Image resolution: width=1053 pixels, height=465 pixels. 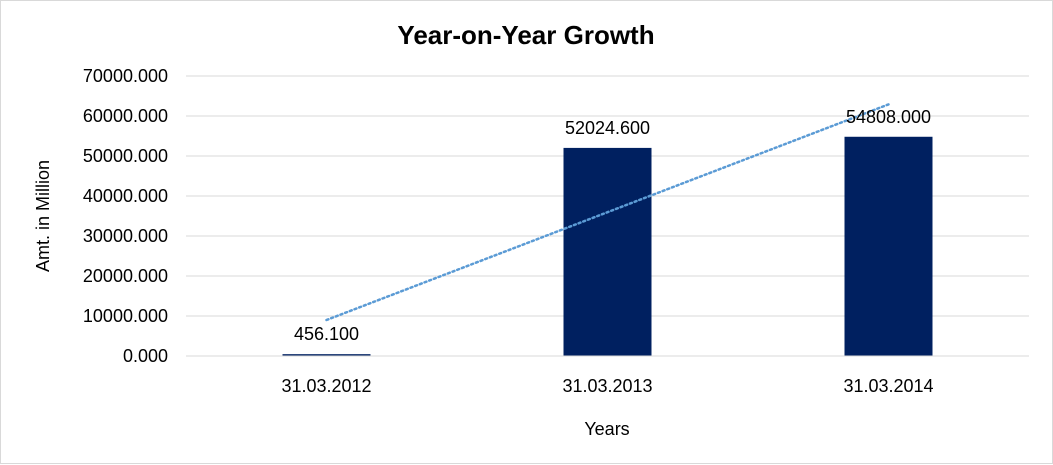 What do you see at coordinates (326, 386) in the screenshot?
I see `x-tick-label: 31.03.2012` at bounding box center [326, 386].